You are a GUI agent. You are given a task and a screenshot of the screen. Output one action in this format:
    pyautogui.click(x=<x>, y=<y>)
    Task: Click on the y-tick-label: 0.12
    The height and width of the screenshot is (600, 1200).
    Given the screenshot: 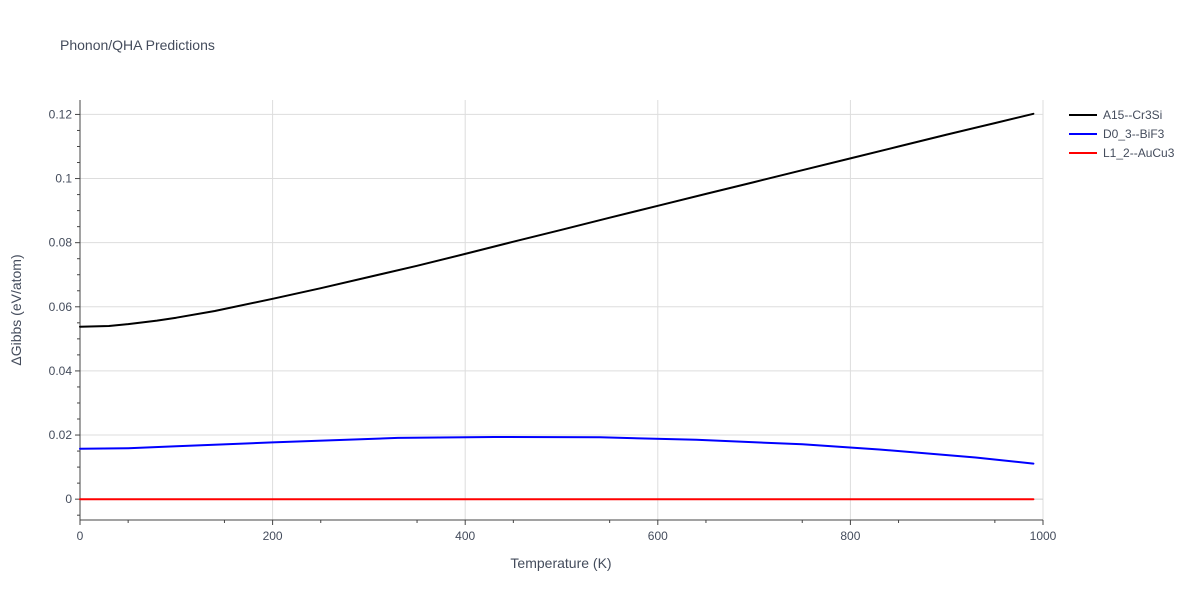 What is the action you would take?
    pyautogui.click(x=61, y=114)
    